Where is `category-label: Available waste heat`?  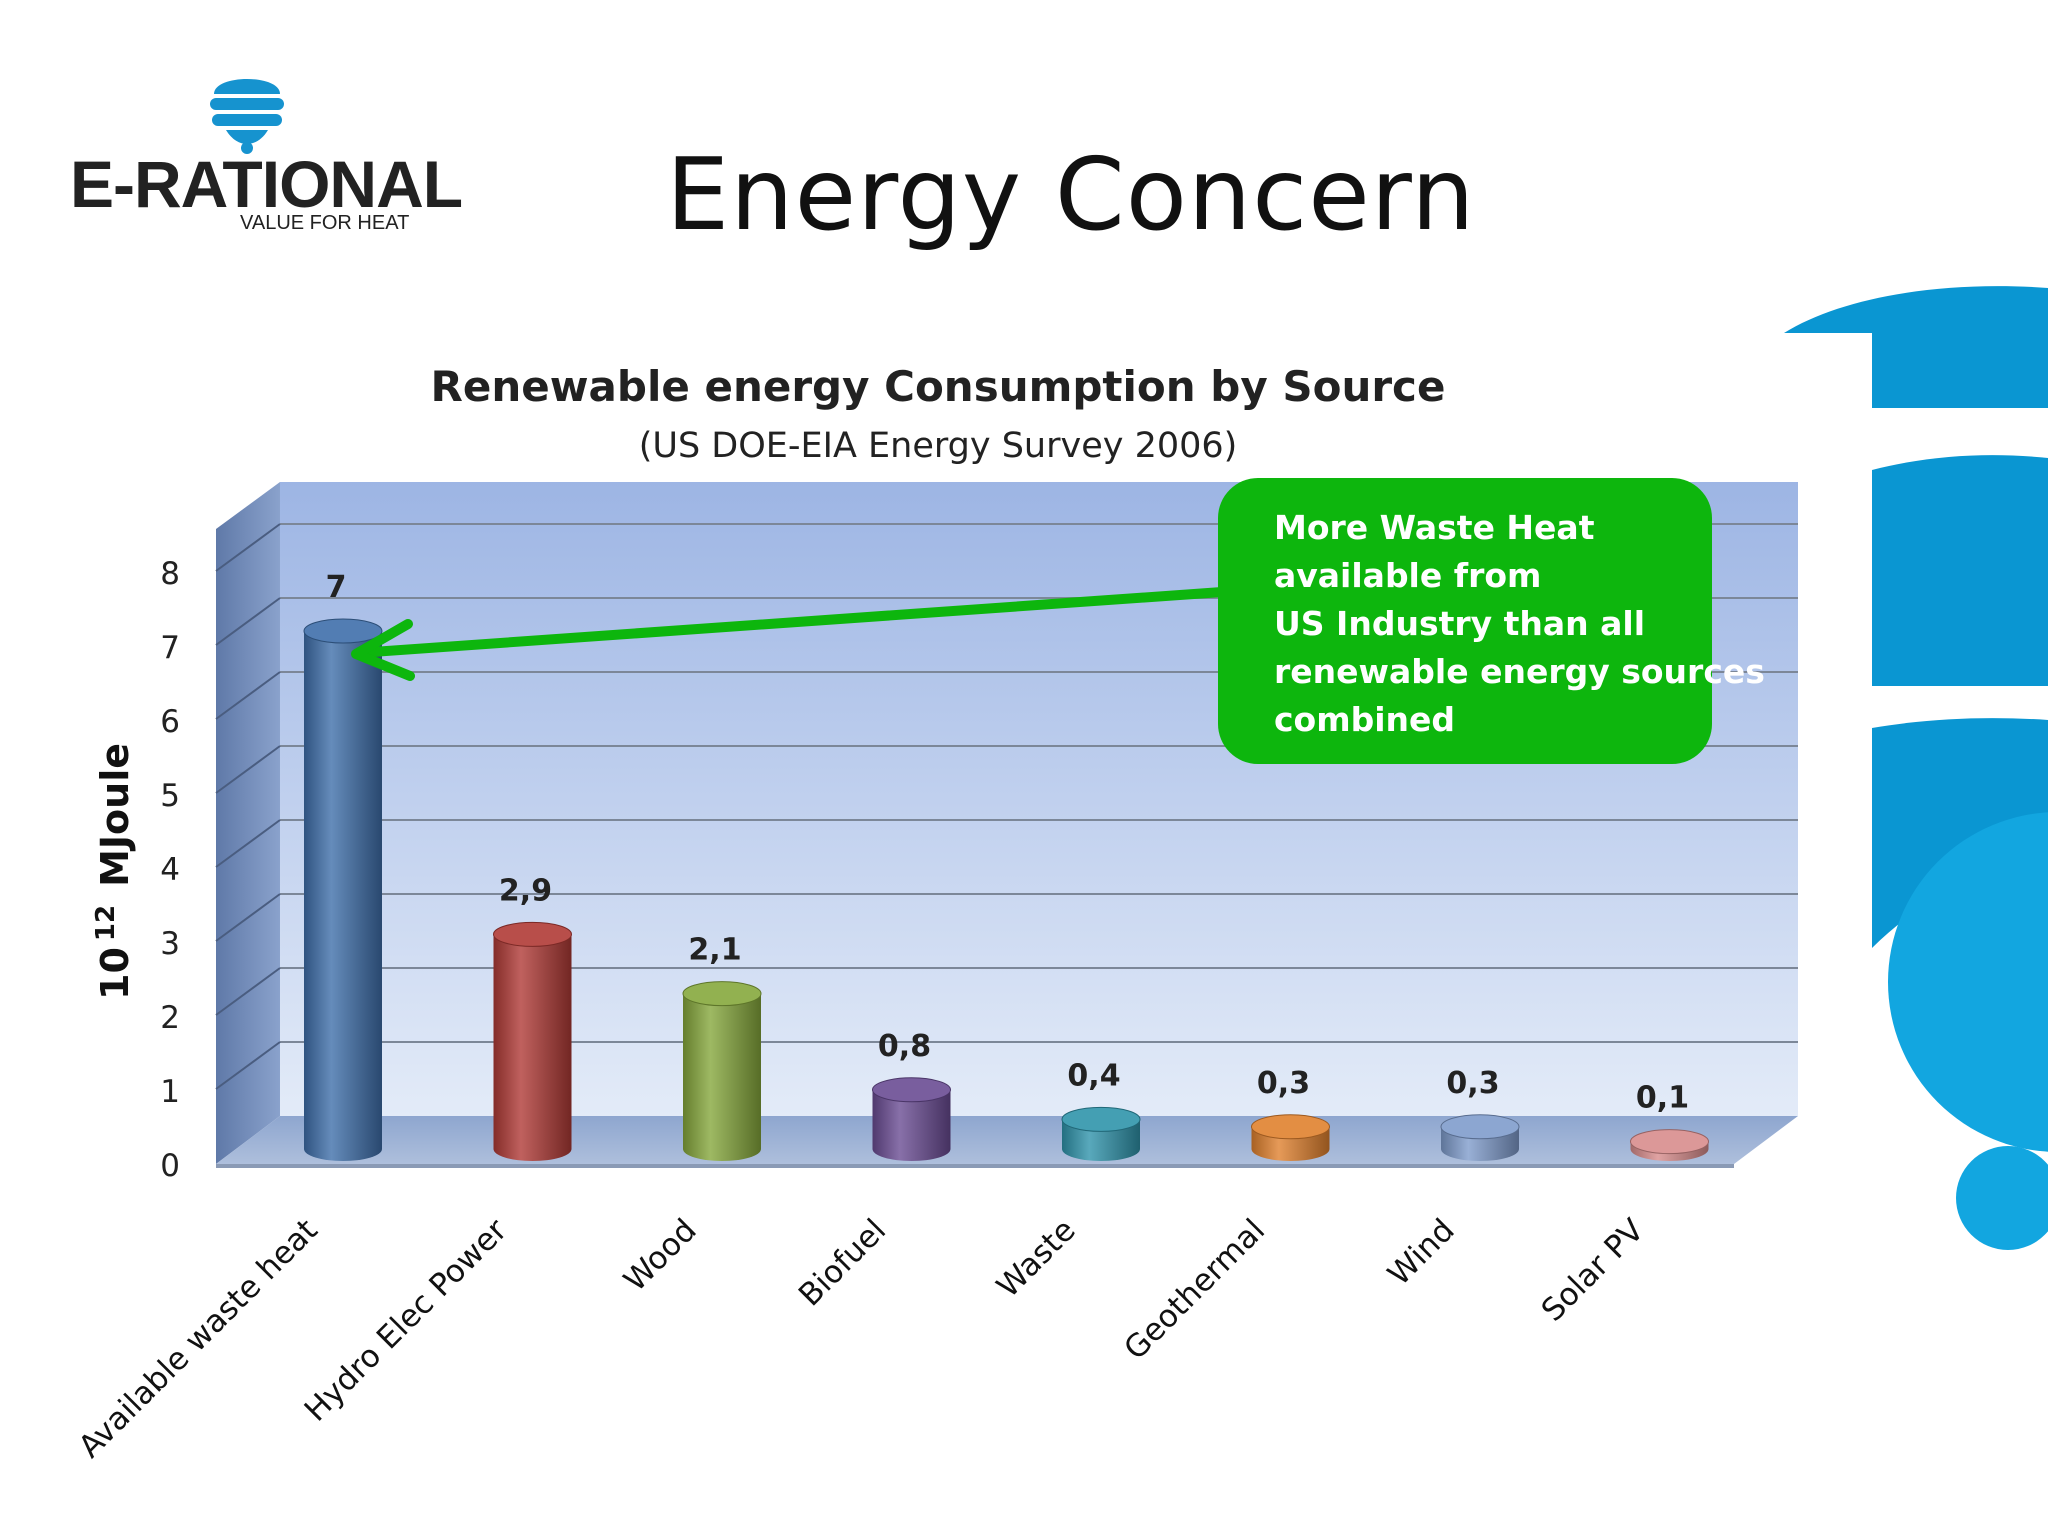
category-label: Available waste heat is located at coordinates (198, 1338).